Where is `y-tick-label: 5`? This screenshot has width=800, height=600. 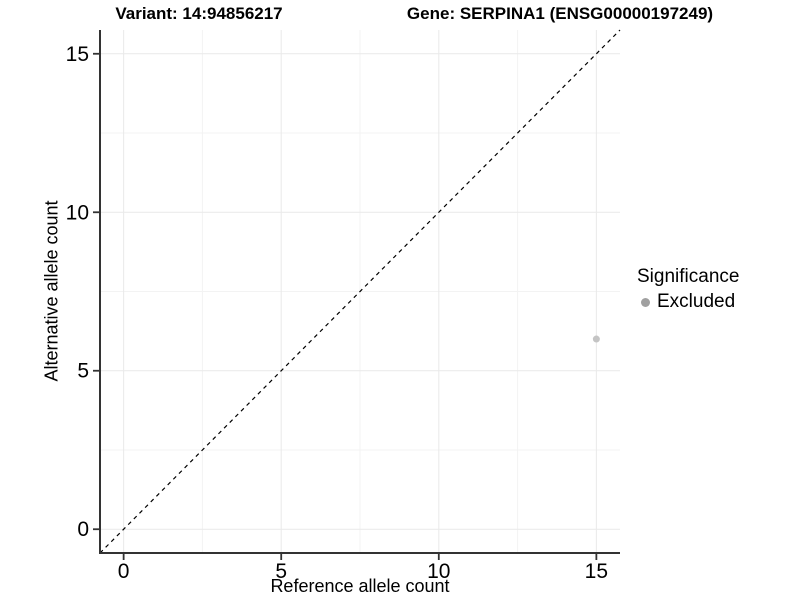 y-tick-label: 5 is located at coordinates (83, 371).